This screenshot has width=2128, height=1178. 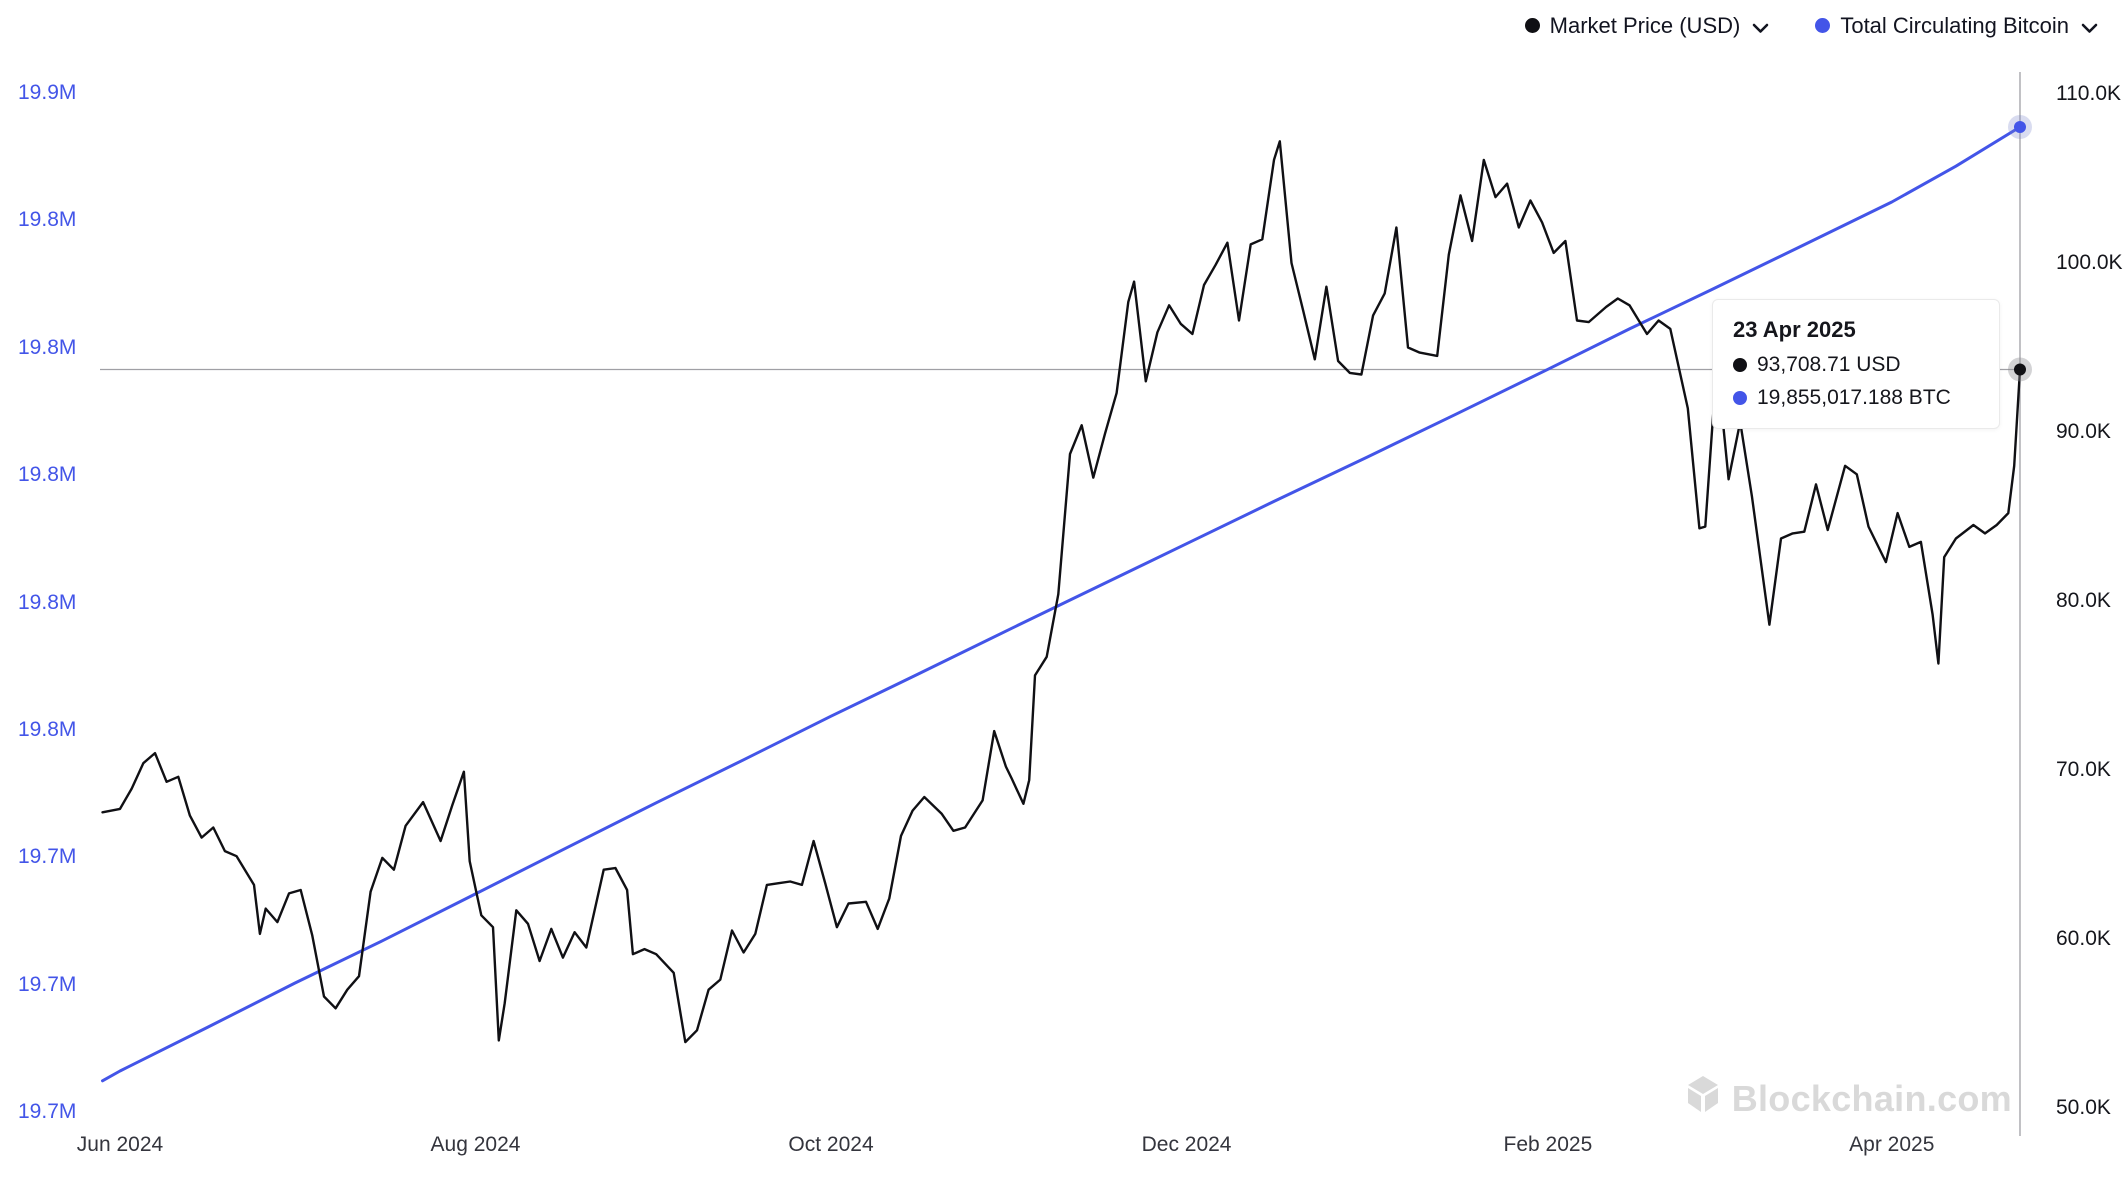 I want to click on y-axis-right-tick-label: 60.0K, so click(x=2083, y=938).